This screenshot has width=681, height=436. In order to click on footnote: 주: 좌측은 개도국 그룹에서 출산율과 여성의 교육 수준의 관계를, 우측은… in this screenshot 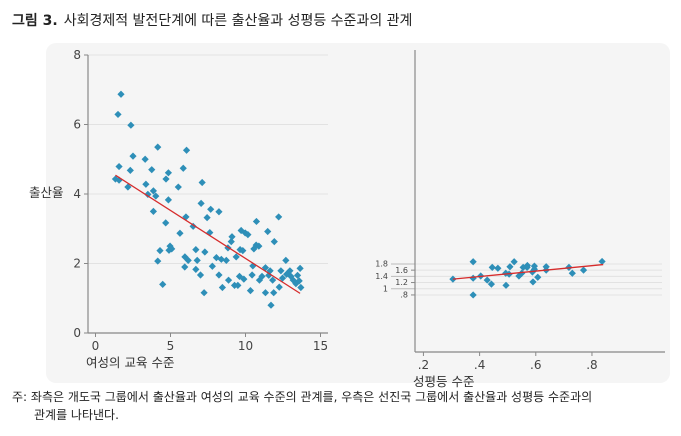, I will do `click(344, 406)`.